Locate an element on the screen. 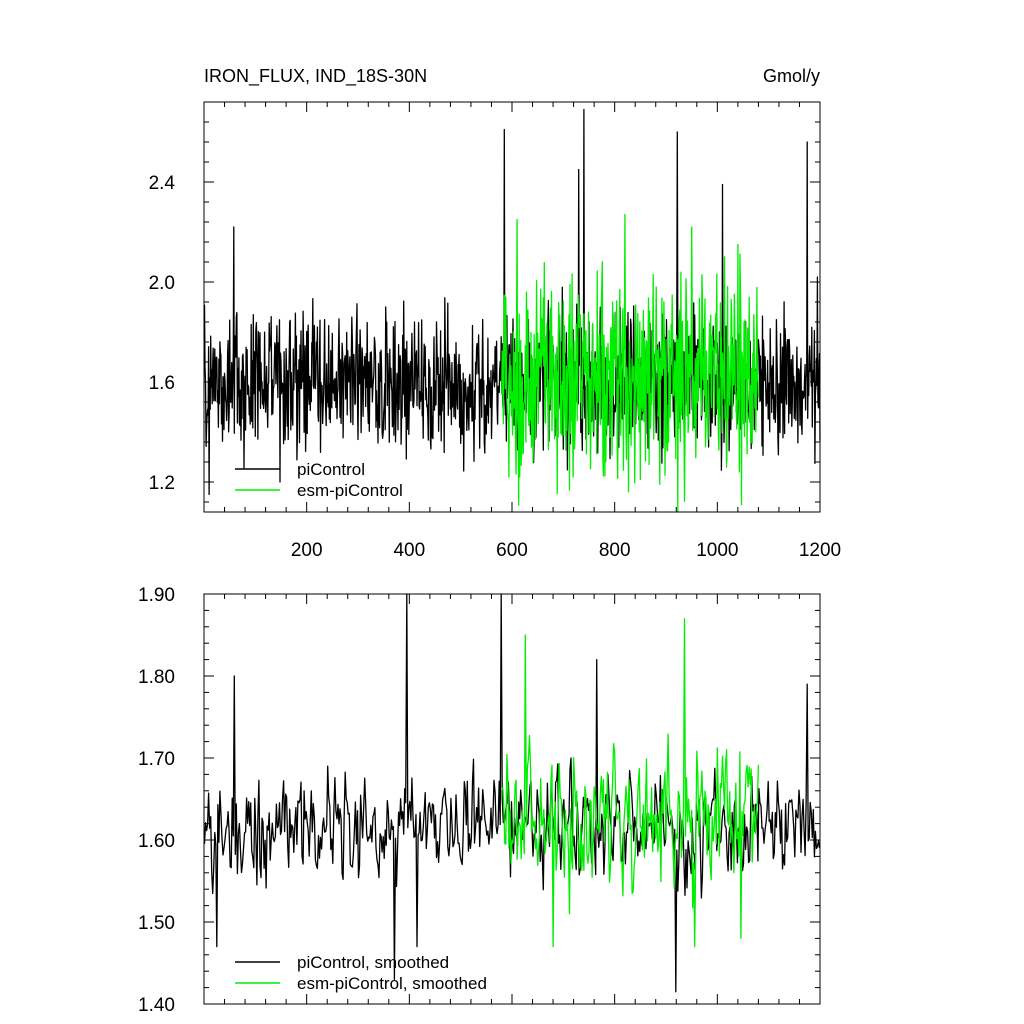 This screenshot has height=1024, width=1024. top-x-tick-label: 1200 is located at coordinates (820, 550).